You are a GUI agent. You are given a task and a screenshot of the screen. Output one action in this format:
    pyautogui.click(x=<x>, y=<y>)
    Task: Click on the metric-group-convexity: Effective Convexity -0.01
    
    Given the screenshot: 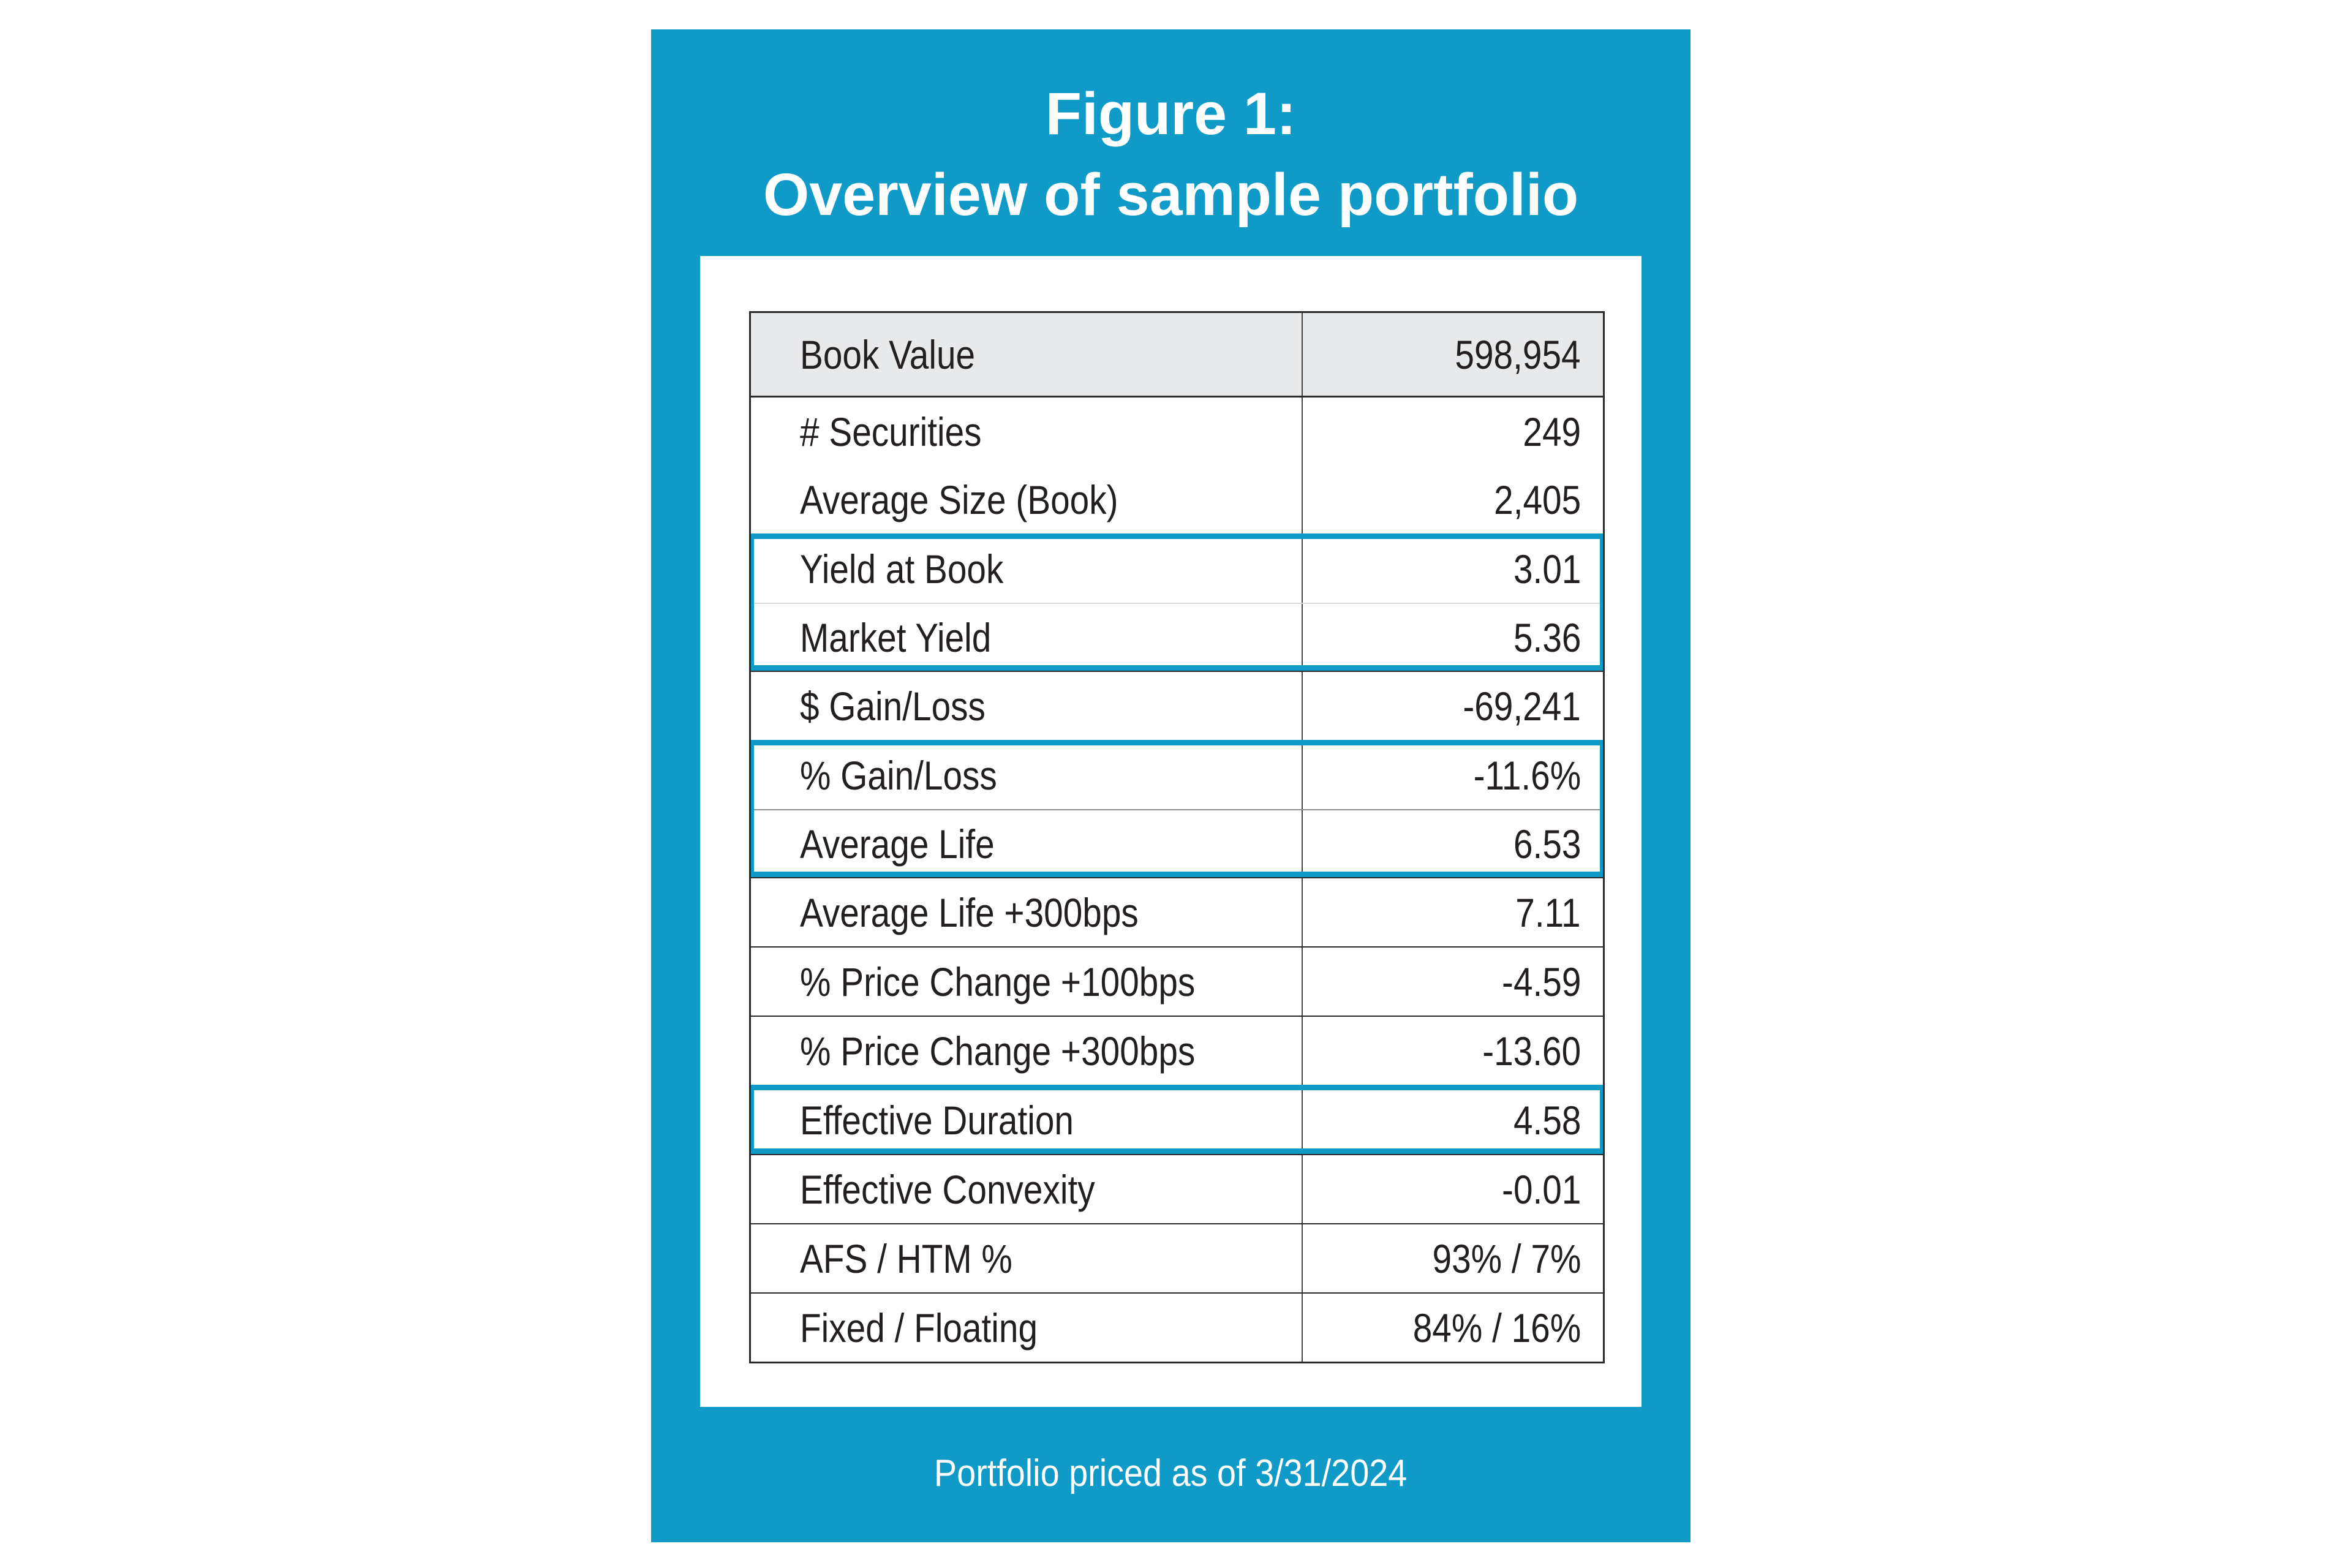 What is the action you would take?
    pyautogui.click(x=1177, y=1189)
    